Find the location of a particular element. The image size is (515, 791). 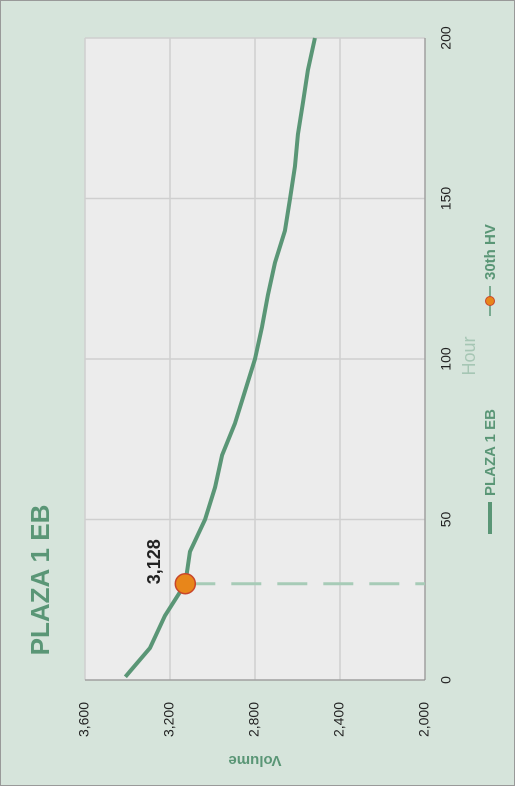

legend-marker is located at coordinates (490, 301).